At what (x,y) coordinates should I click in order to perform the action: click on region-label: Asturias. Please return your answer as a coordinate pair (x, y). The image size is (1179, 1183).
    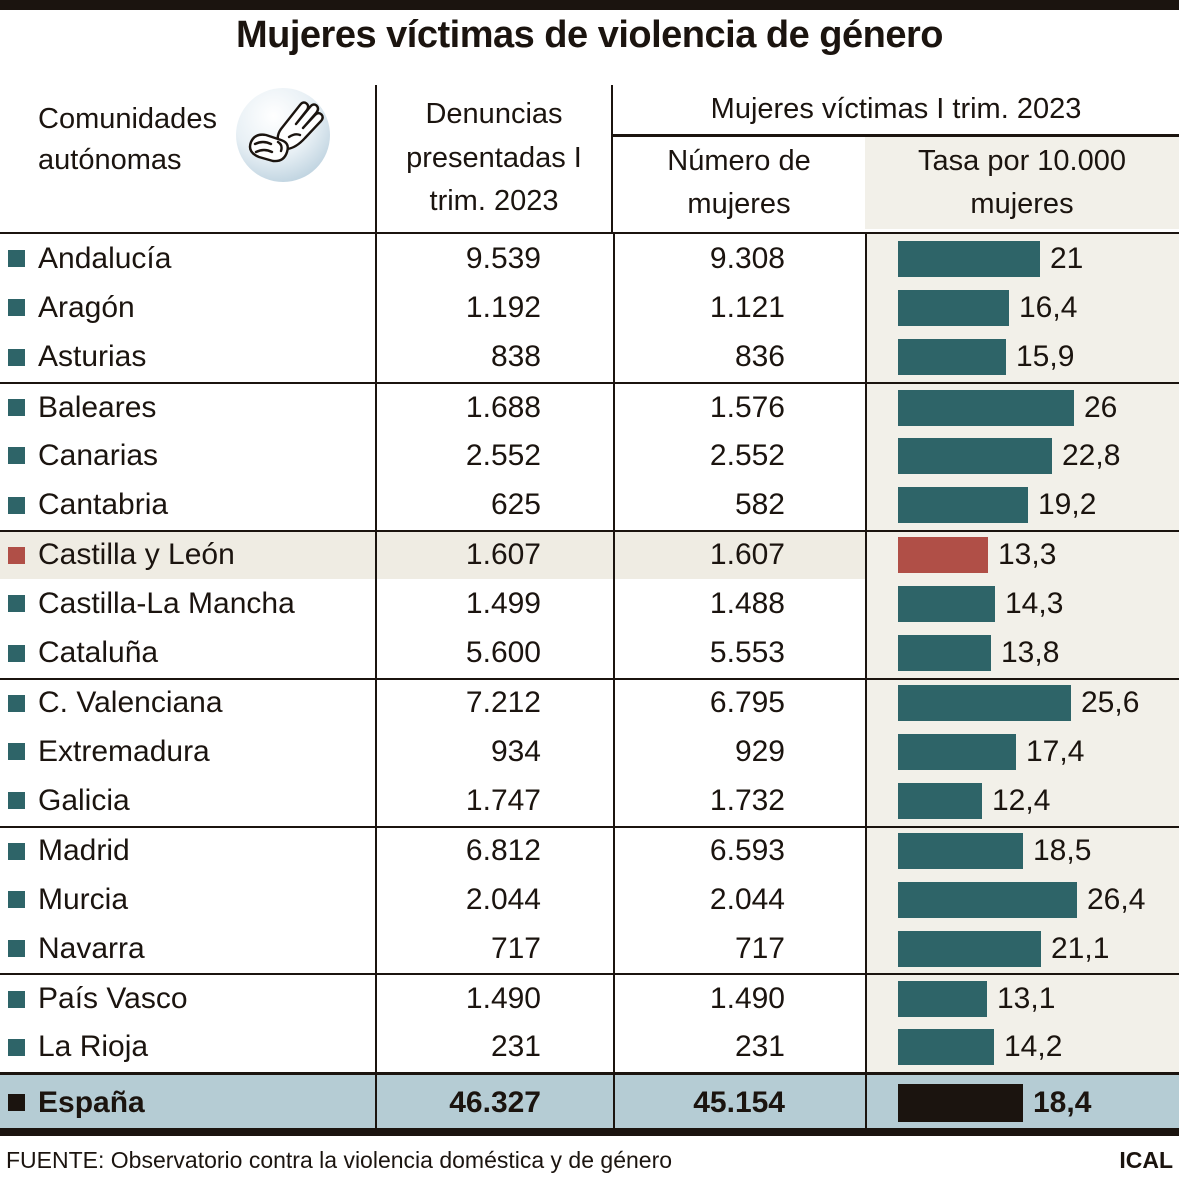
    Looking at the image, I should click on (92, 357).